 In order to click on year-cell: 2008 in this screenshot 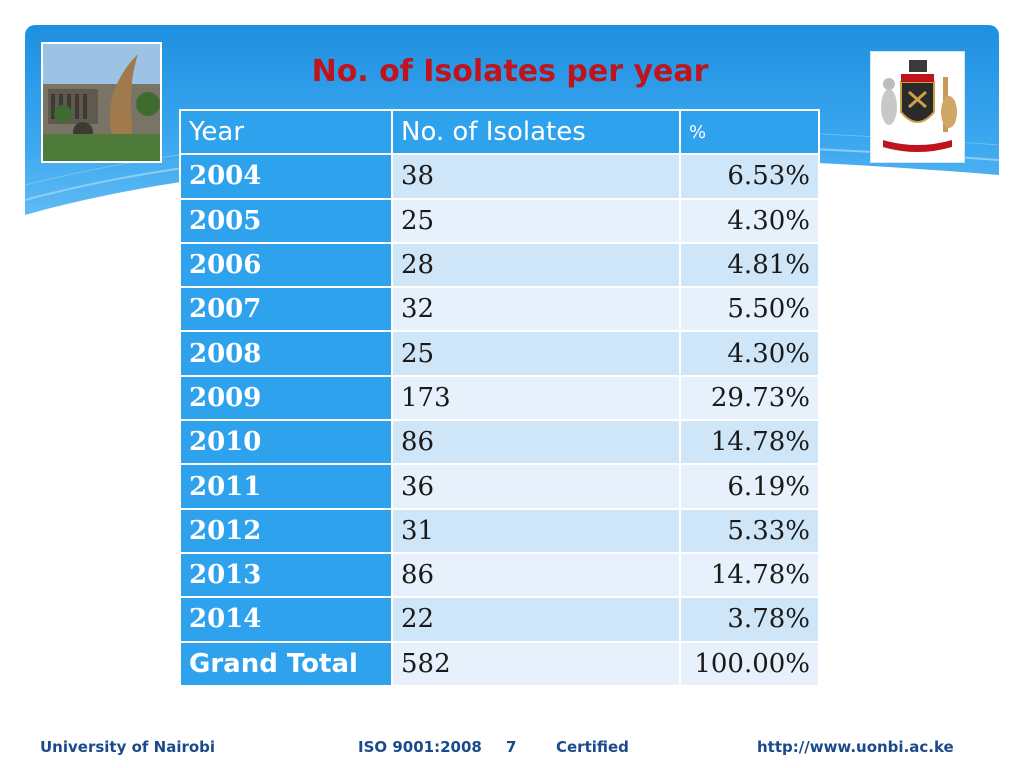, I will do `click(286, 353)`.